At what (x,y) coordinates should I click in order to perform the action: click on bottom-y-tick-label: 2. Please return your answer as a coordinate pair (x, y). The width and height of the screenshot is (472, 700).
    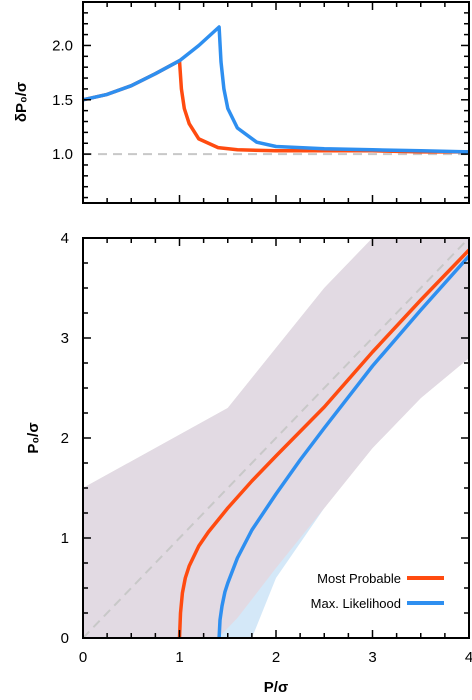
    Looking at the image, I should click on (65, 438).